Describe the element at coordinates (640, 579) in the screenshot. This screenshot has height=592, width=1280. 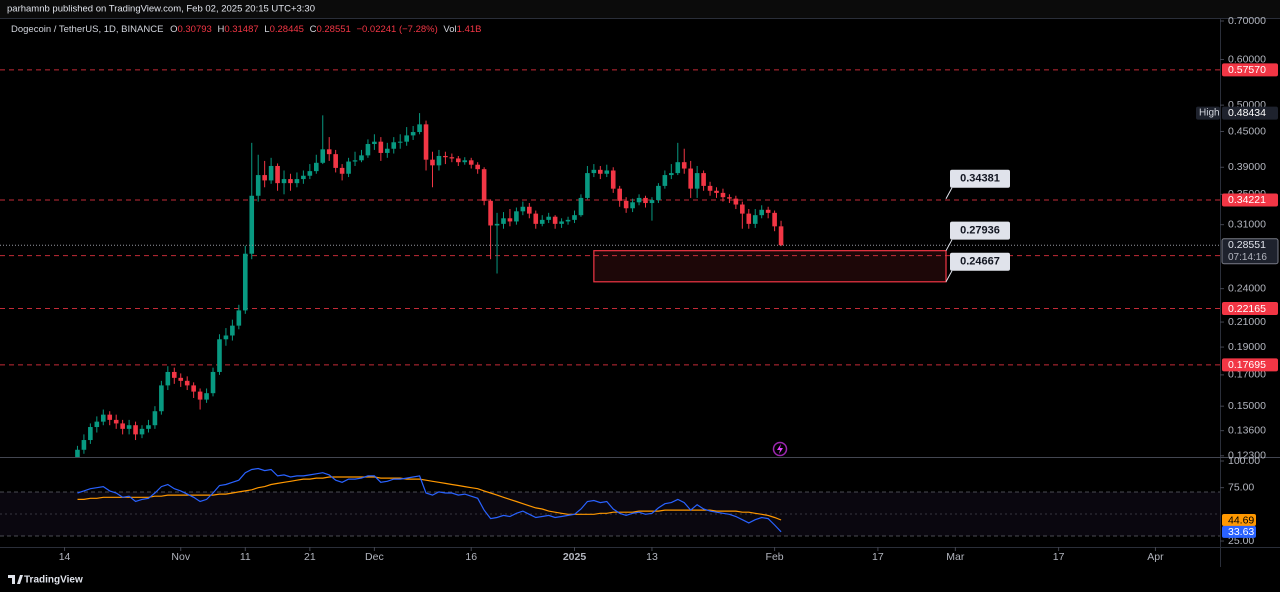
I see `footer-bar` at that location.